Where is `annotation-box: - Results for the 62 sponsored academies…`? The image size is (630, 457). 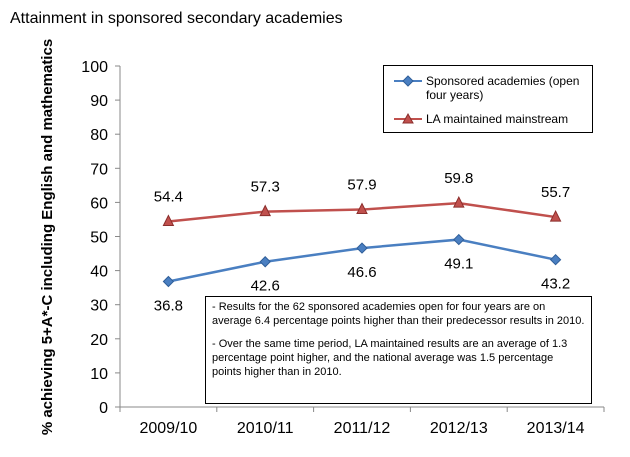
annotation-box: - Results for the 62 sponsored academies… is located at coordinates (398, 350).